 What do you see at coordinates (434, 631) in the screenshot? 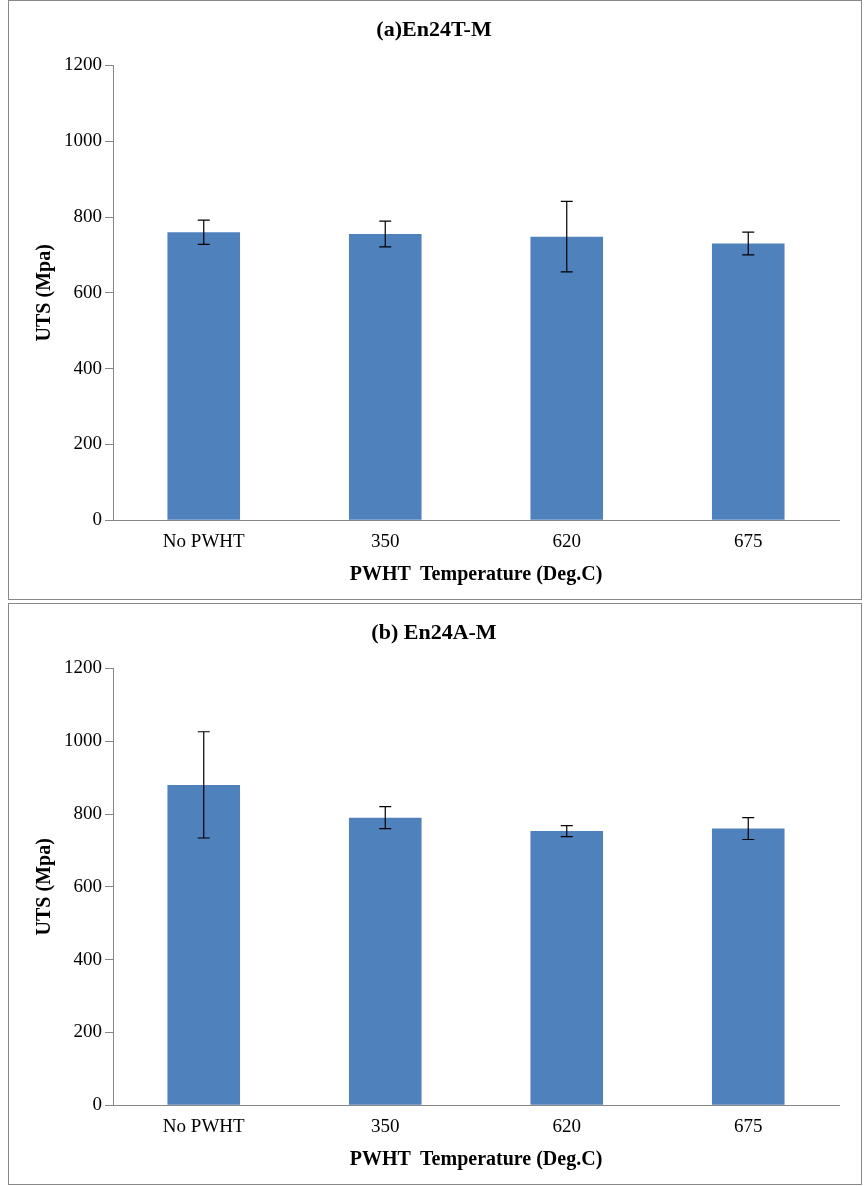
I see `chart-title: (b) En24A-M` at bounding box center [434, 631].